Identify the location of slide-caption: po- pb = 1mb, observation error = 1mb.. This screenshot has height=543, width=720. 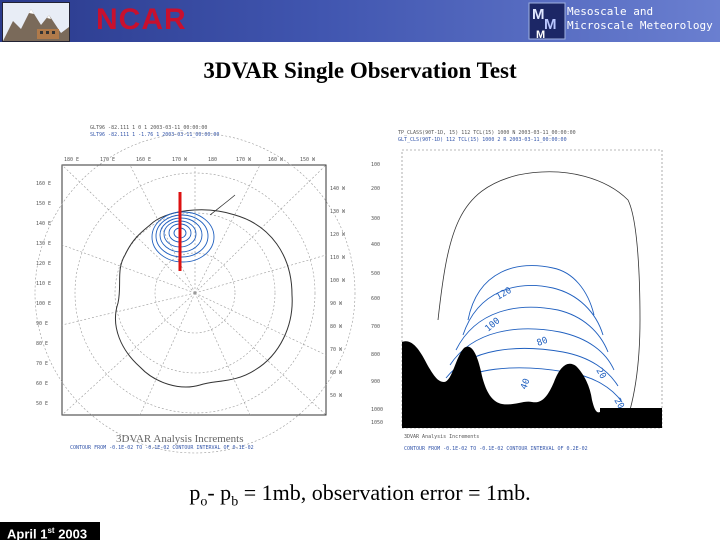
(360, 495).